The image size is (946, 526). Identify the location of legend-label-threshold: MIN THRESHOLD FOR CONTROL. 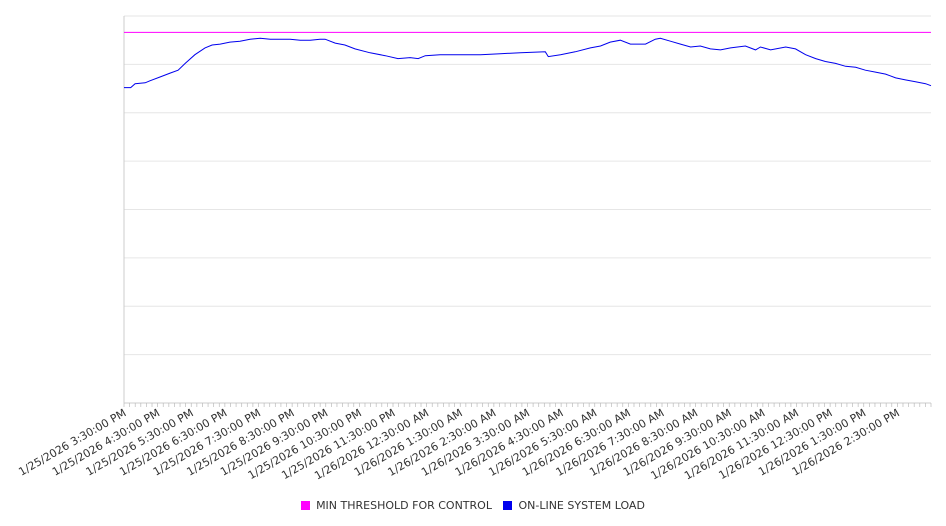
(404, 505).